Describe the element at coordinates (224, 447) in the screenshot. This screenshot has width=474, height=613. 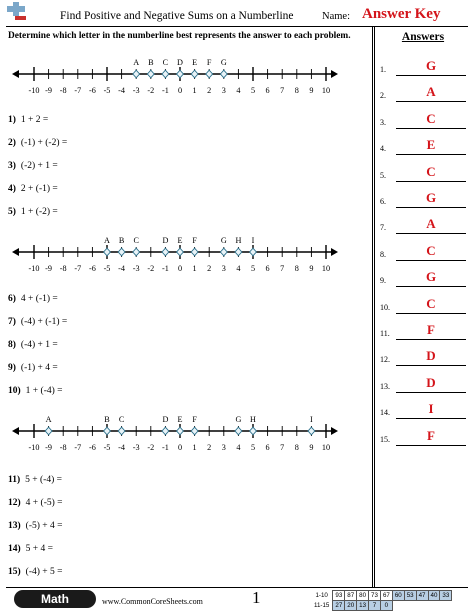
I see `tick-label: 3` at that location.